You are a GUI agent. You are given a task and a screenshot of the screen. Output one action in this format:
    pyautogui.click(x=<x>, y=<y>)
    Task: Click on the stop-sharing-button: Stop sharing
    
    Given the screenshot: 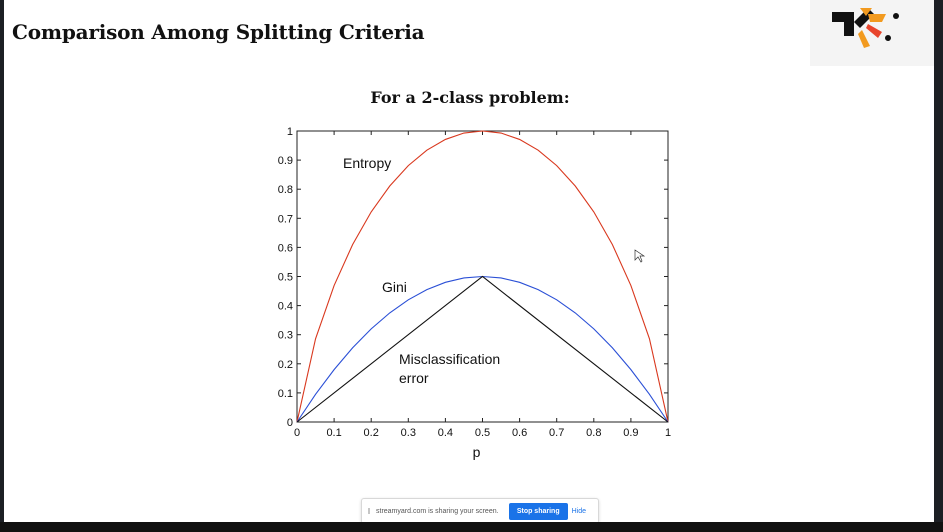 What is the action you would take?
    pyautogui.click(x=538, y=511)
    